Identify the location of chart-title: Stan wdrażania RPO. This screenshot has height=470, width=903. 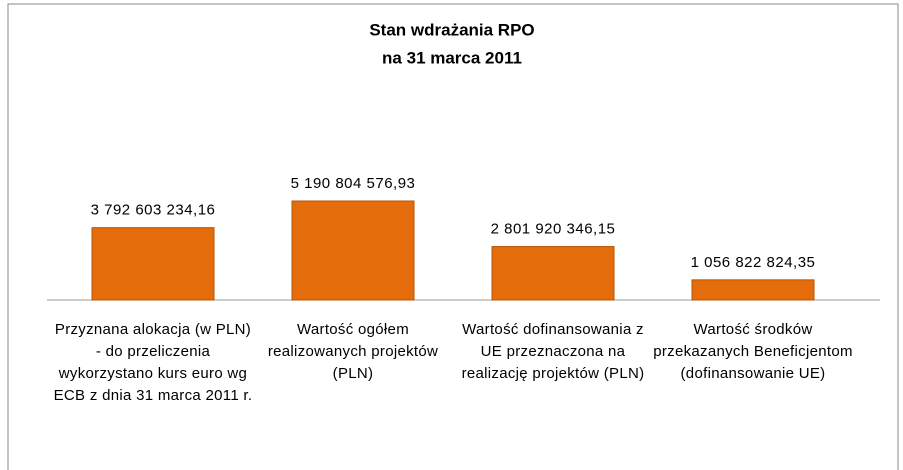
(451, 29).